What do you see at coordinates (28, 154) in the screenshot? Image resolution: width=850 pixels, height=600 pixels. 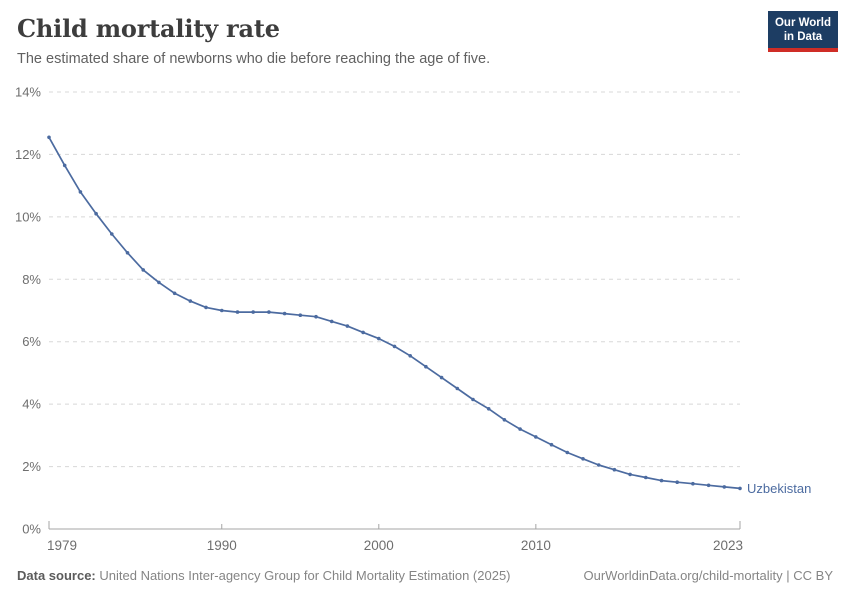 I see `y-tick-label: 12%` at bounding box center [28, 154].